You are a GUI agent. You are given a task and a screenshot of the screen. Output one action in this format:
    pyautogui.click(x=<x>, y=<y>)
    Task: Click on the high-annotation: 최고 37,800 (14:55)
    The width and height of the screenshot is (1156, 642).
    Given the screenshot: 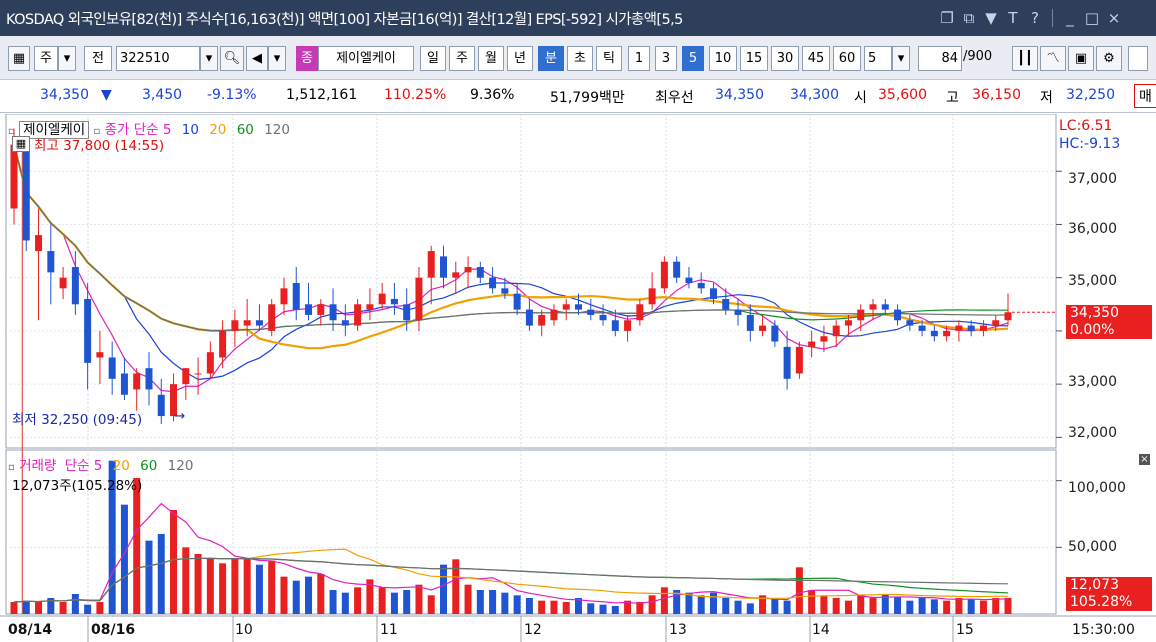 What is the action you would take?
    pyautogui.click(x=99, y=146)
    